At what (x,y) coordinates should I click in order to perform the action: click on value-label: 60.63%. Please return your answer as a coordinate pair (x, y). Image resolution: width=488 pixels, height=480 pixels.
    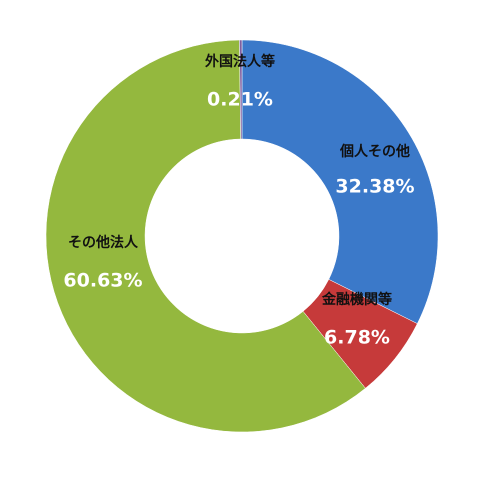
    Looking at the image, I should click on (102, 281).